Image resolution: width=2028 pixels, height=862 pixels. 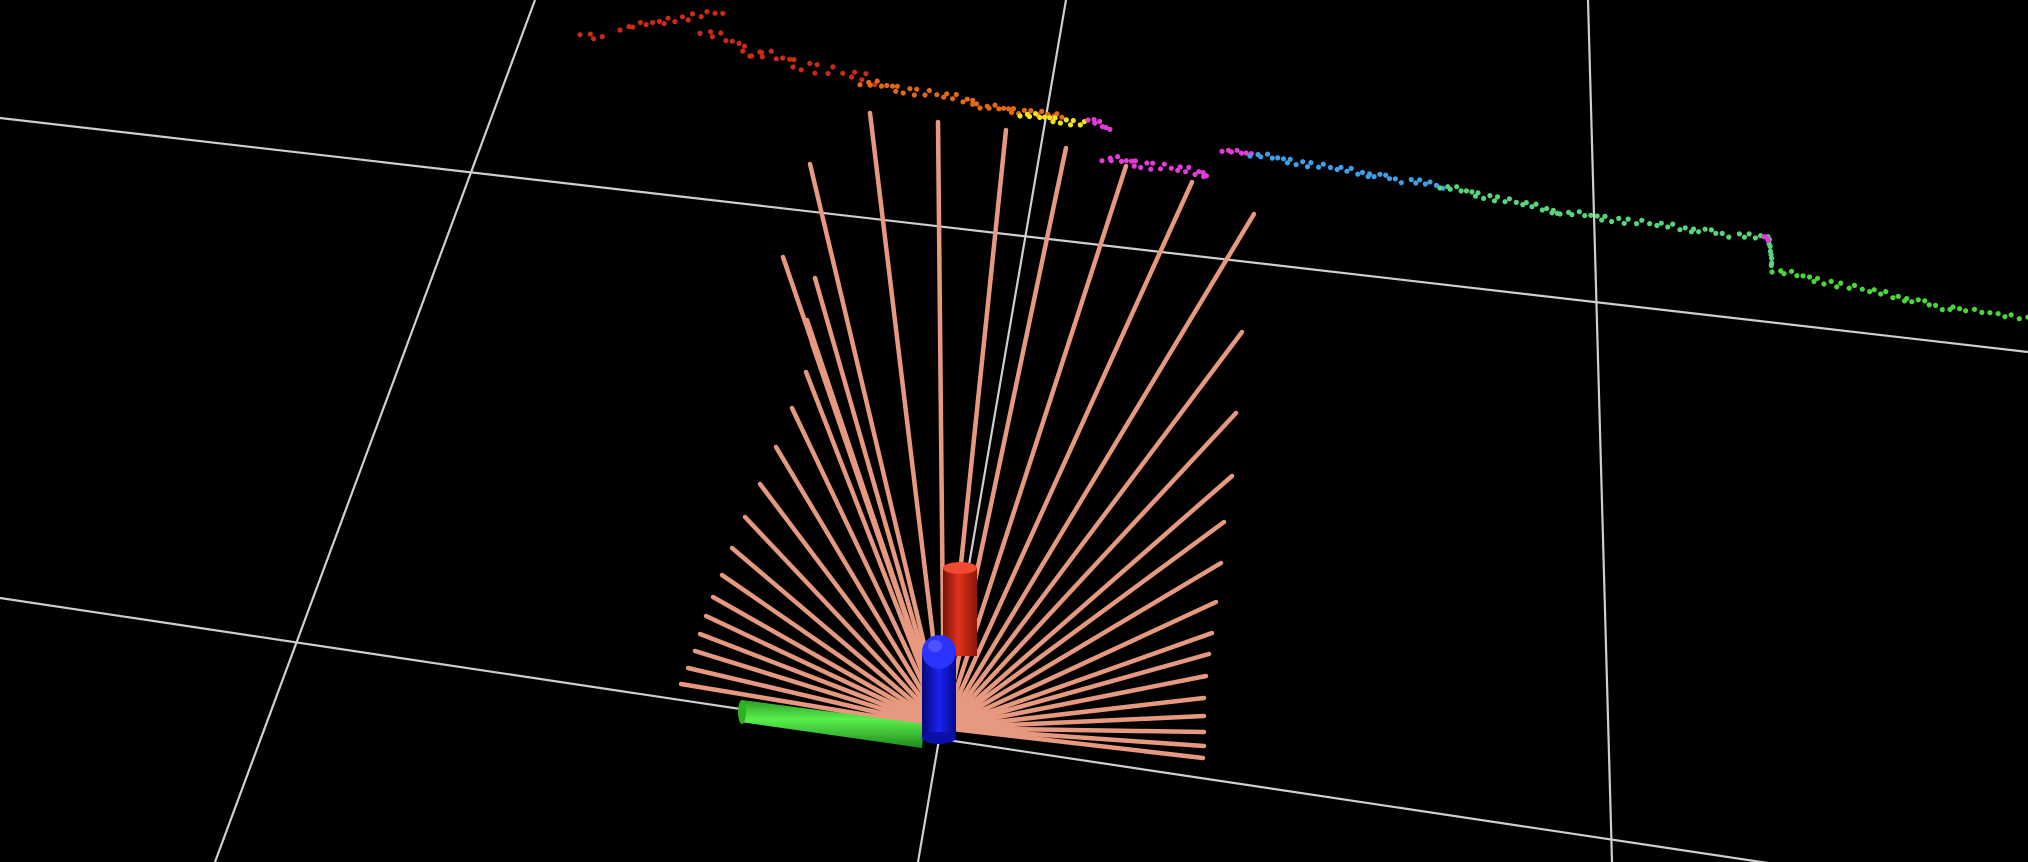 I want to click on y-axis-cylinder, so click(x=831, y=724).